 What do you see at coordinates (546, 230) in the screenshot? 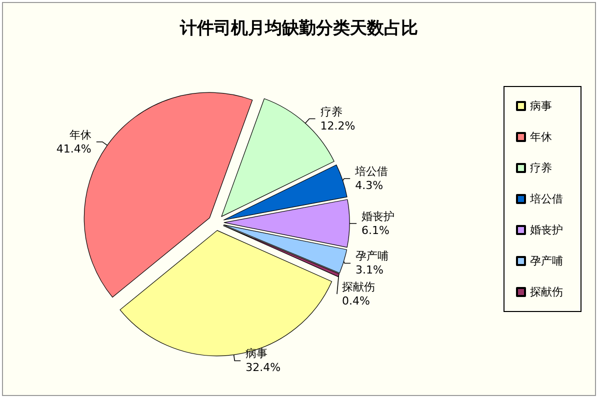
I see `legend-label: 婚丧护` at bounding box center [546, 230].